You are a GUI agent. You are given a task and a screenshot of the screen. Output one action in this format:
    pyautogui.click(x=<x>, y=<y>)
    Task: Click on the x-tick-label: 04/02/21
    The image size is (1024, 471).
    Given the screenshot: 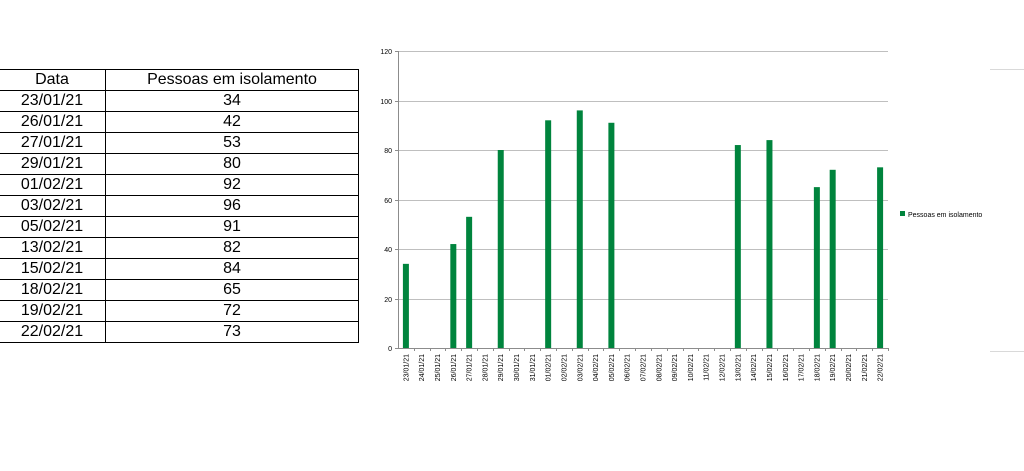 What is the action you would take?
    pyautogui.click(x=596, y=367)
    